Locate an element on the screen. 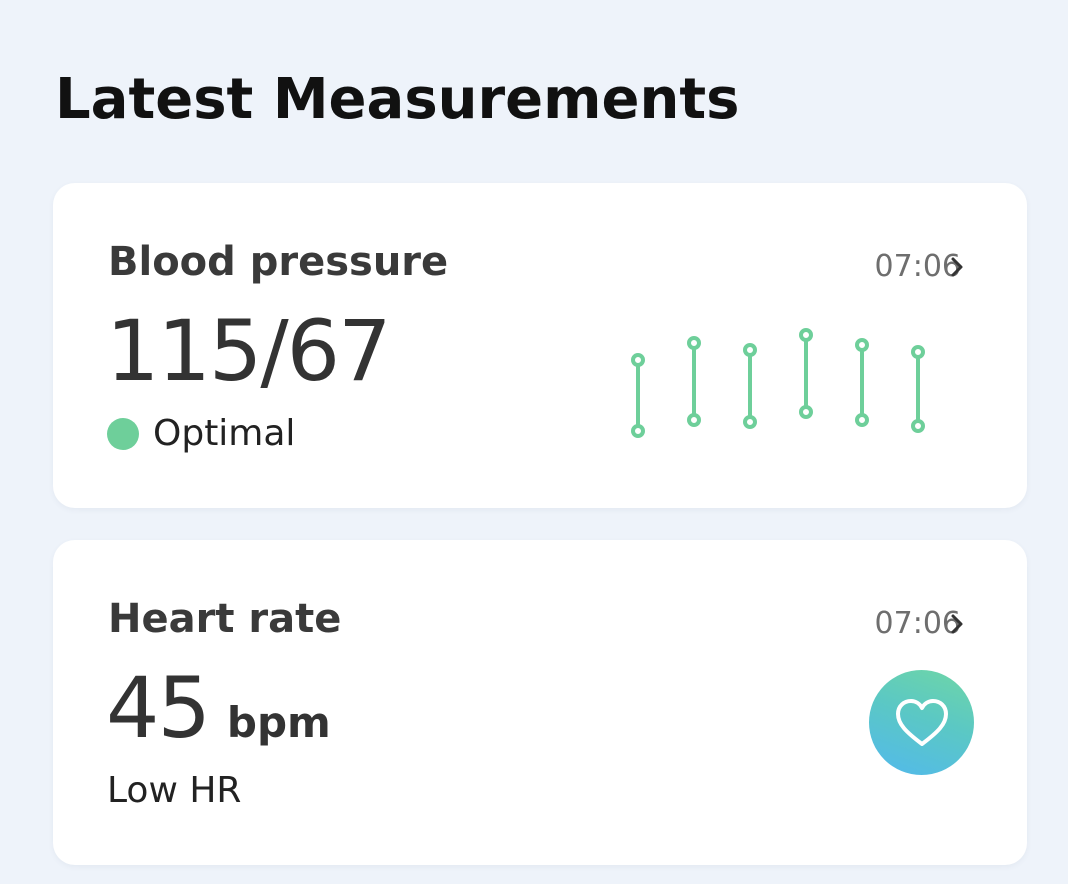  blood-pressure-title: Blood pressure is located at coordinates (278, 262).